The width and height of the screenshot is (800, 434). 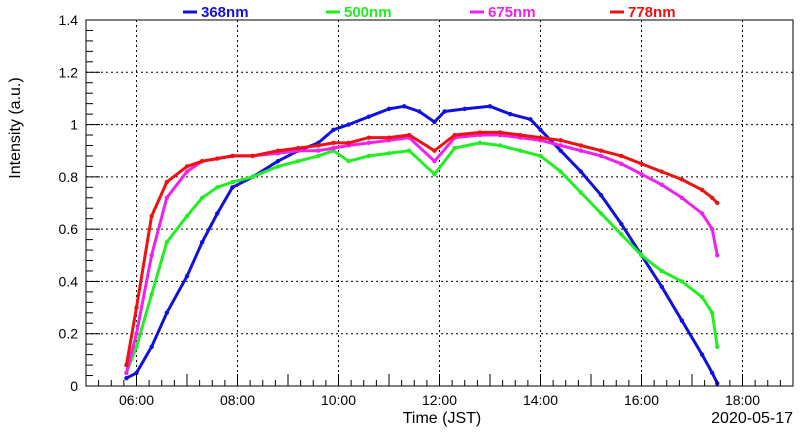 What do you see at coordinates (643, 12) in the screenshot?
I see `legend-item: 778nm` at bounding box center [643, 12].